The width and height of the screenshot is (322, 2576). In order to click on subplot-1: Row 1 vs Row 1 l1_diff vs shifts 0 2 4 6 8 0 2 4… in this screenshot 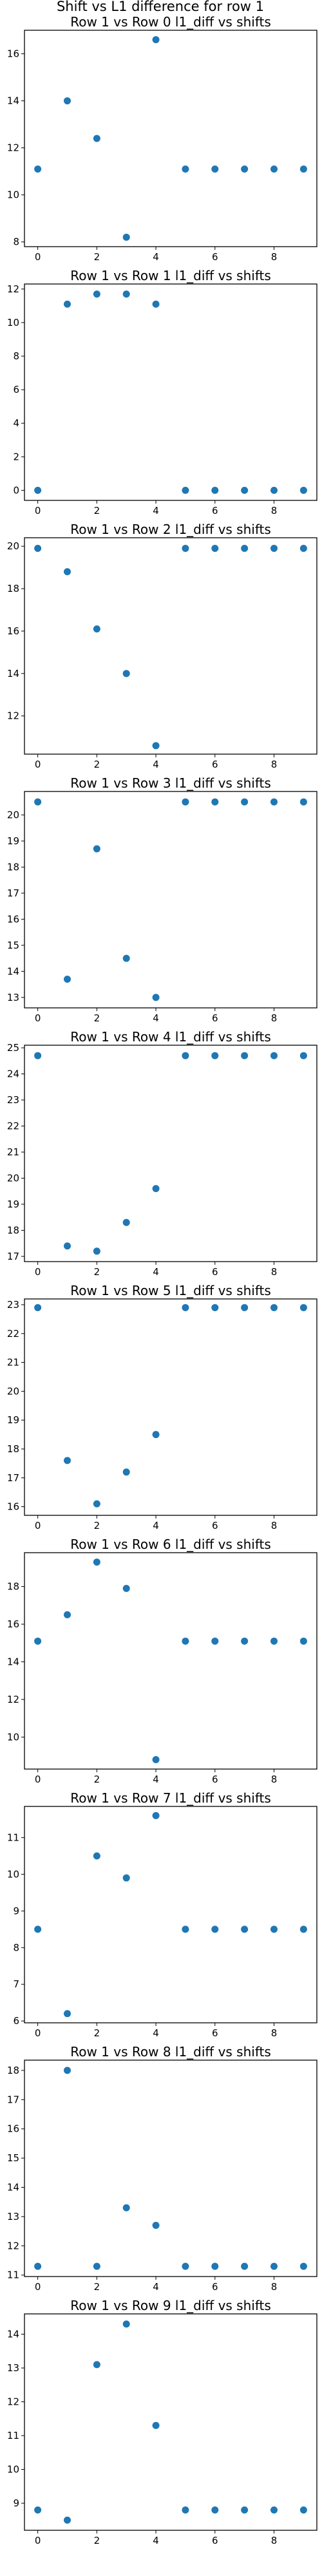, I will do `click(162, 392)`.